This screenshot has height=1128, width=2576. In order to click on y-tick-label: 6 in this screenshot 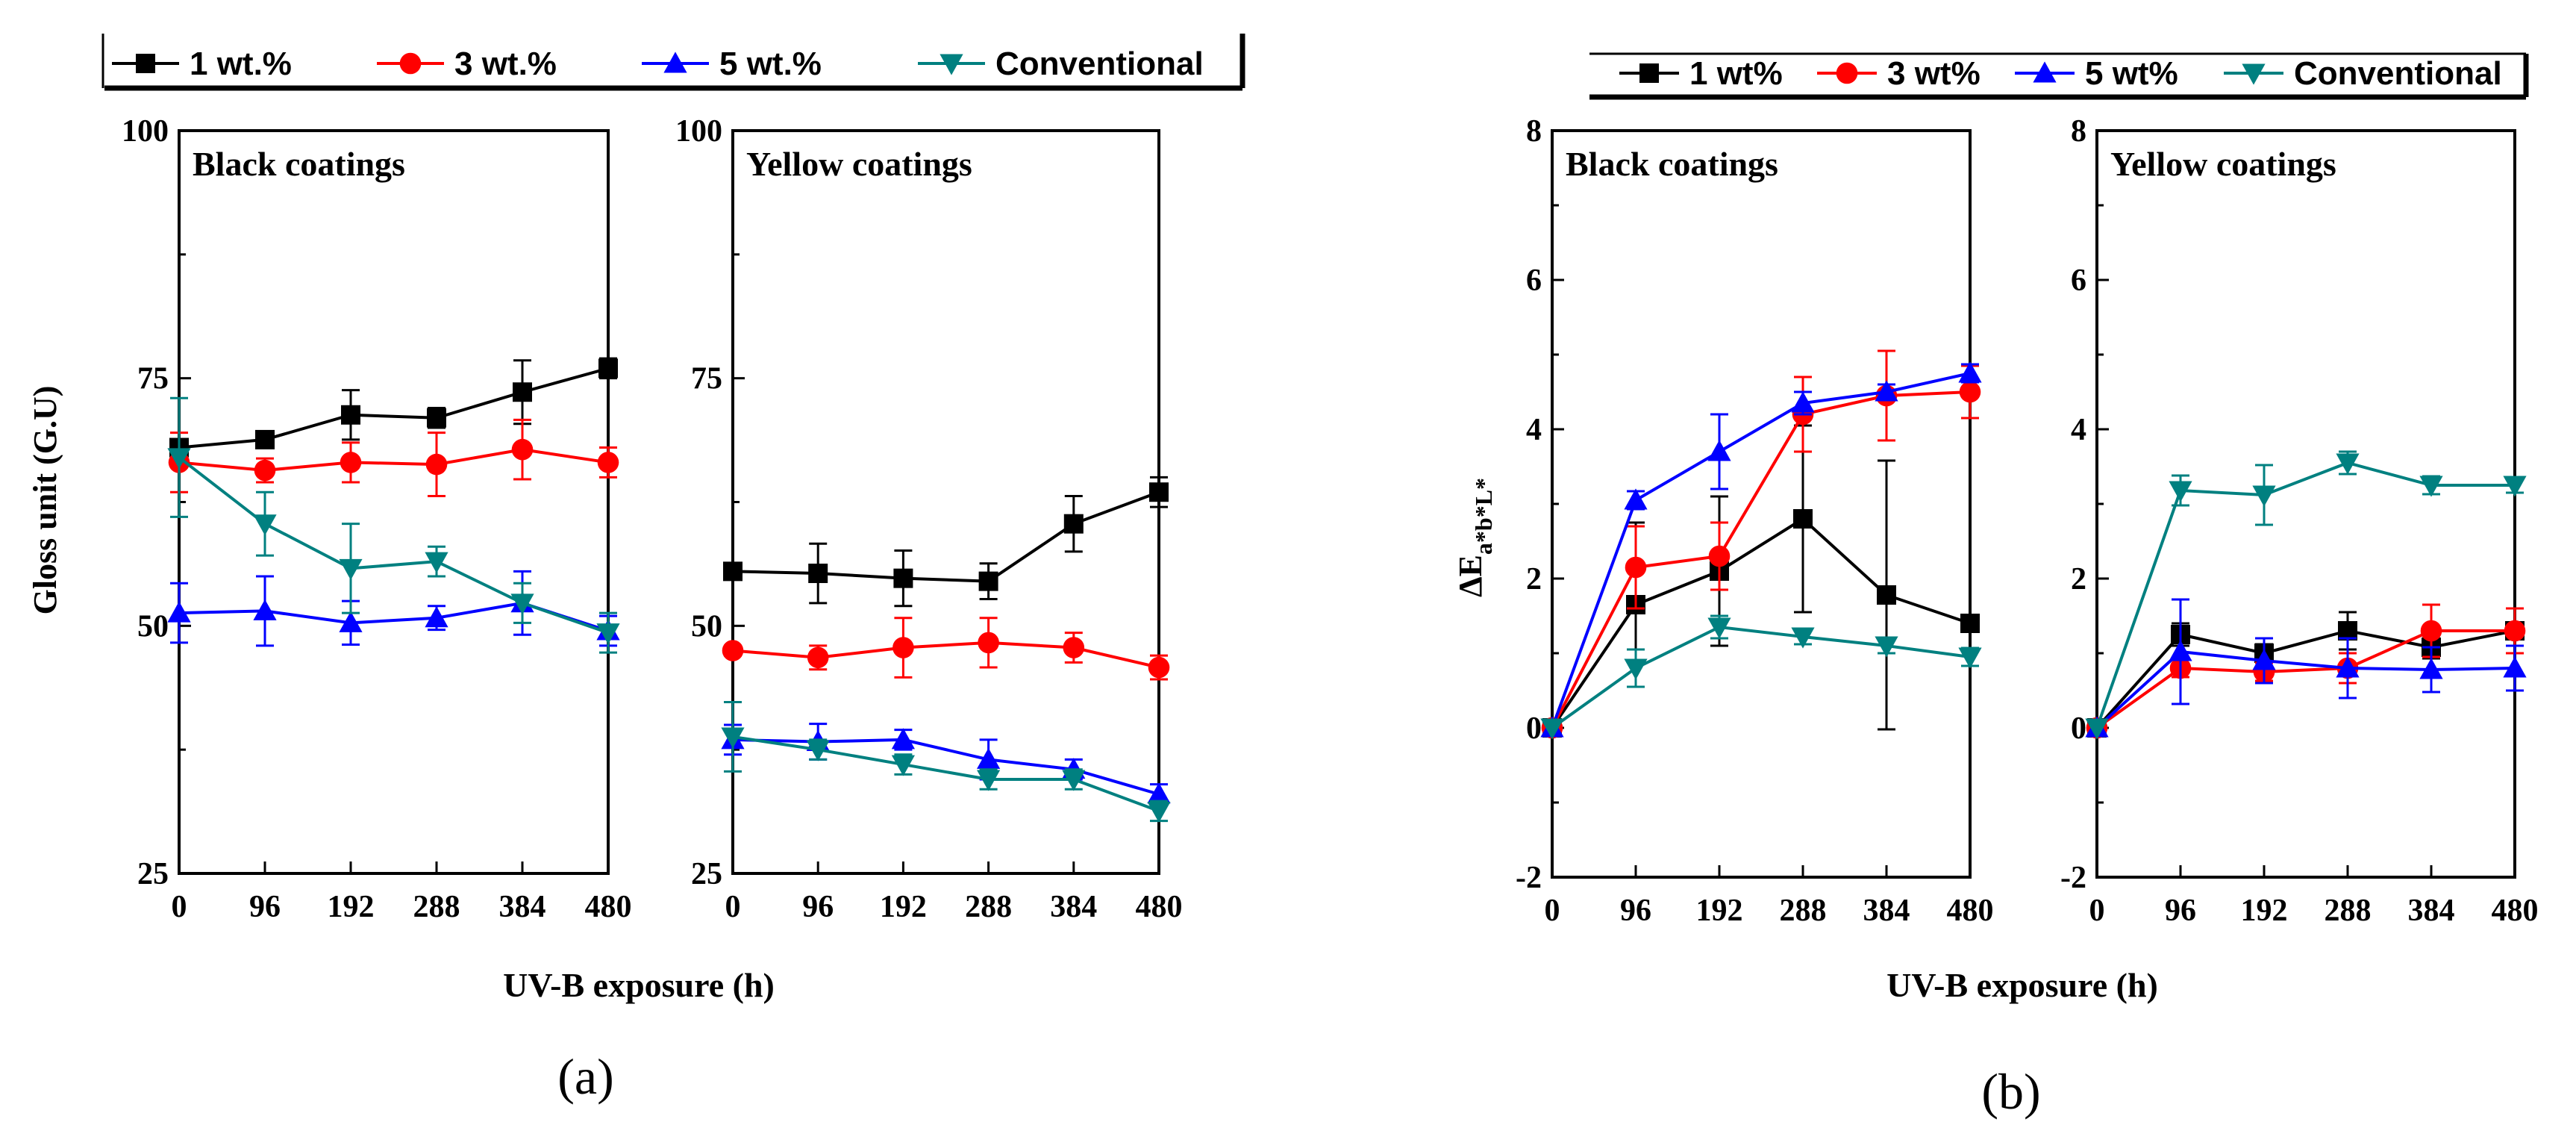, I will do `click(2078, 281)`.